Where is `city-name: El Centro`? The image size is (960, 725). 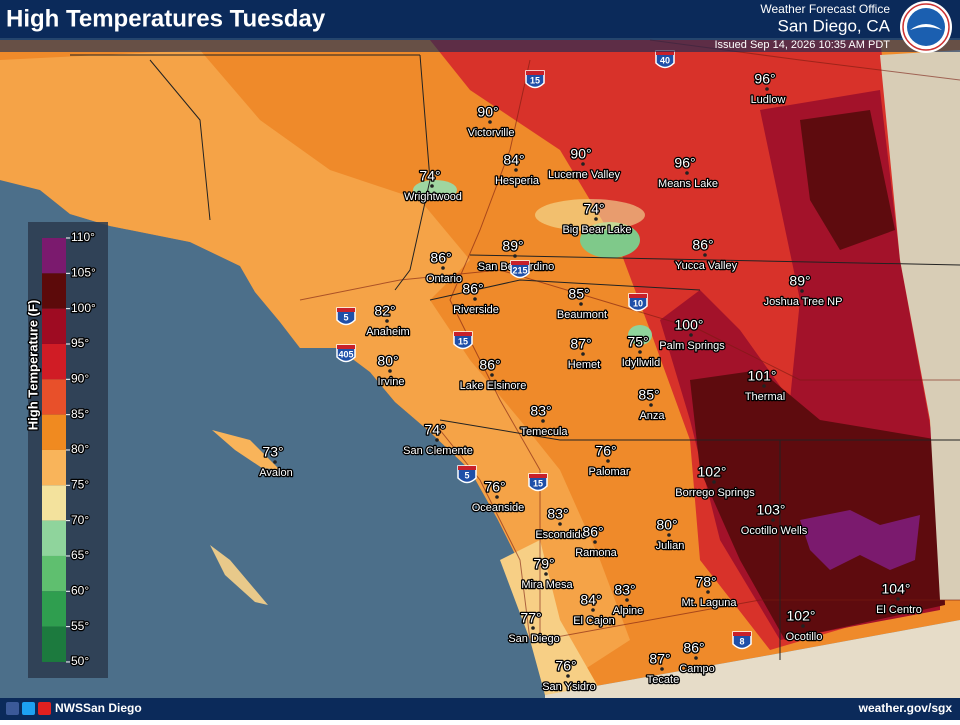
city-name: El Centro is located at coordinates (899, 610).